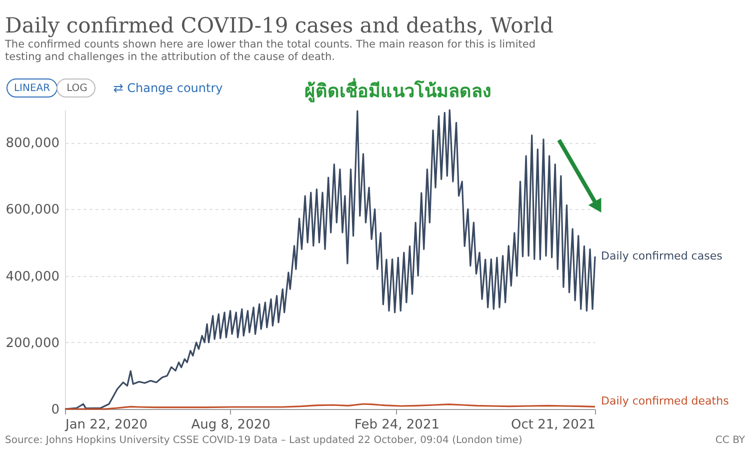 This screenshot has width=745, height=455. Describe the element at coordinates (730, 440) in the screenshot. I see `text: CC BY` at that location.